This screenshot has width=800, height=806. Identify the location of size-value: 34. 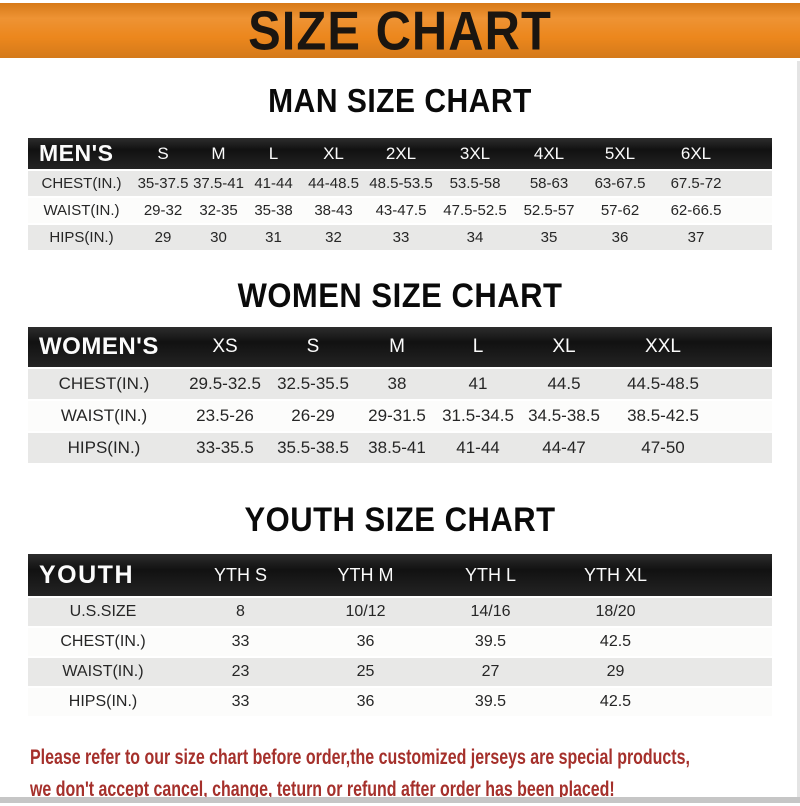
(475, 237).